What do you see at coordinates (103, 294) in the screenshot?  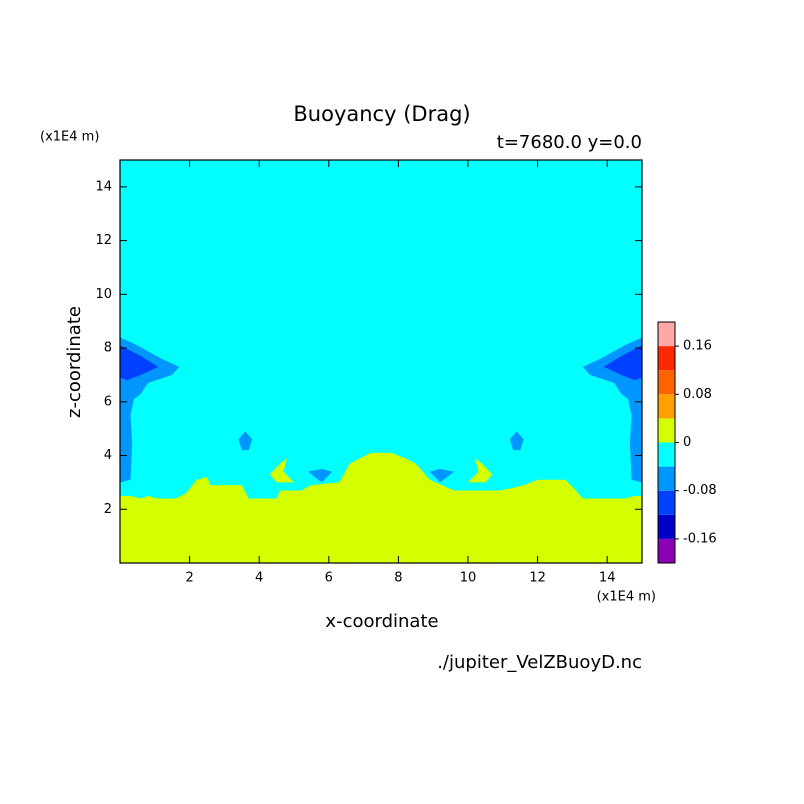 I see `y-tick-label: 10` at bounding box center [103, 294].